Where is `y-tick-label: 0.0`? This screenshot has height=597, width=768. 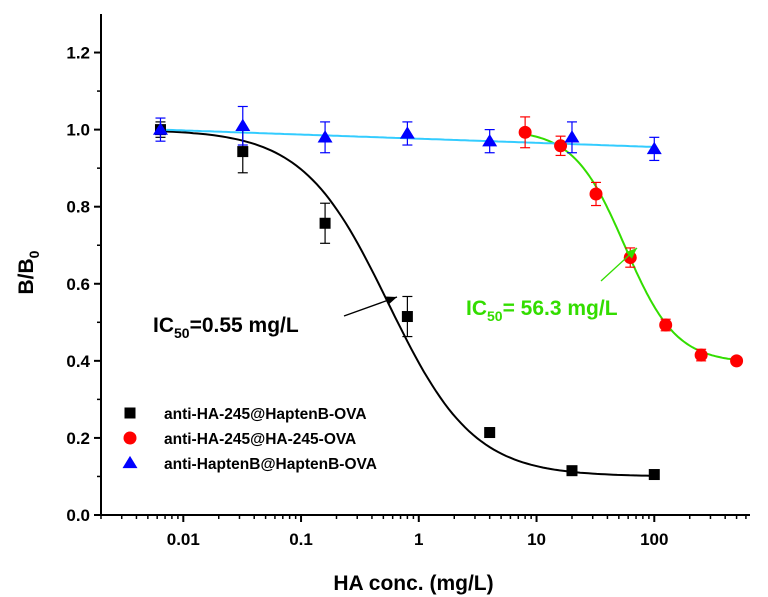
y-tick-label: 0.0 is located at coordinates (78, 515).